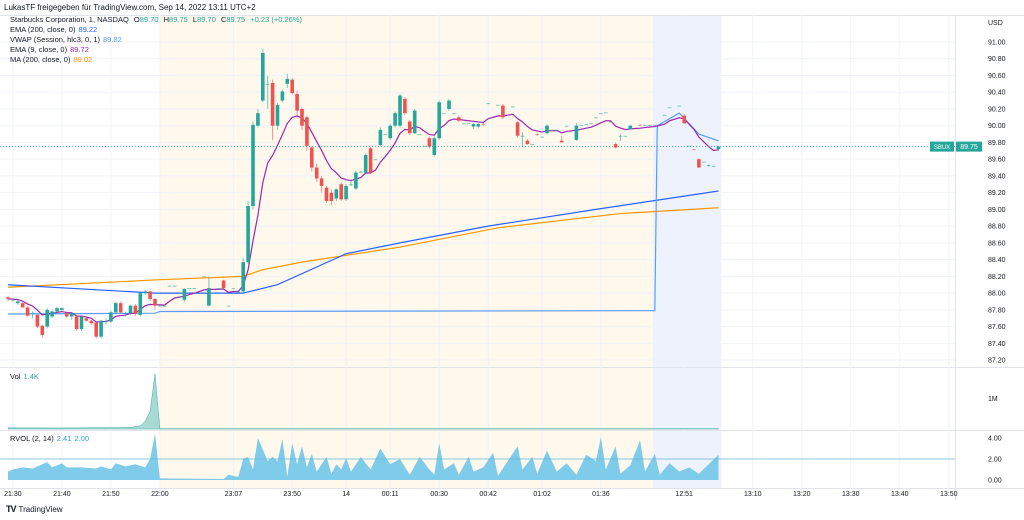 This screenshot has height=520, width=1024. Describe the element at coordinates (949, 494) in the screenshot. I see `time-tick-label: 13:50` at that location.